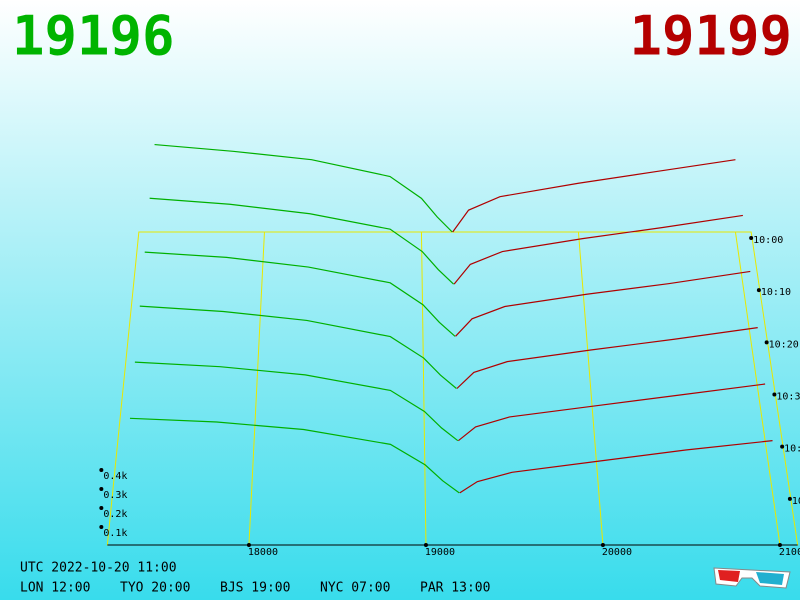 The height and width of the screenshot is (600, 800). What do you see at coordinates (115, 476) in the screenshot?
I see `y-tick-label: 0.4k` at bounding box center [115, 476].